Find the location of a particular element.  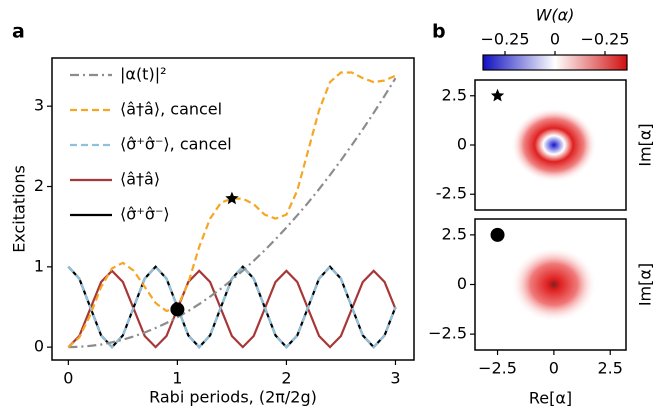

y-tick-label: 1 is located at coordinates (39, 265).